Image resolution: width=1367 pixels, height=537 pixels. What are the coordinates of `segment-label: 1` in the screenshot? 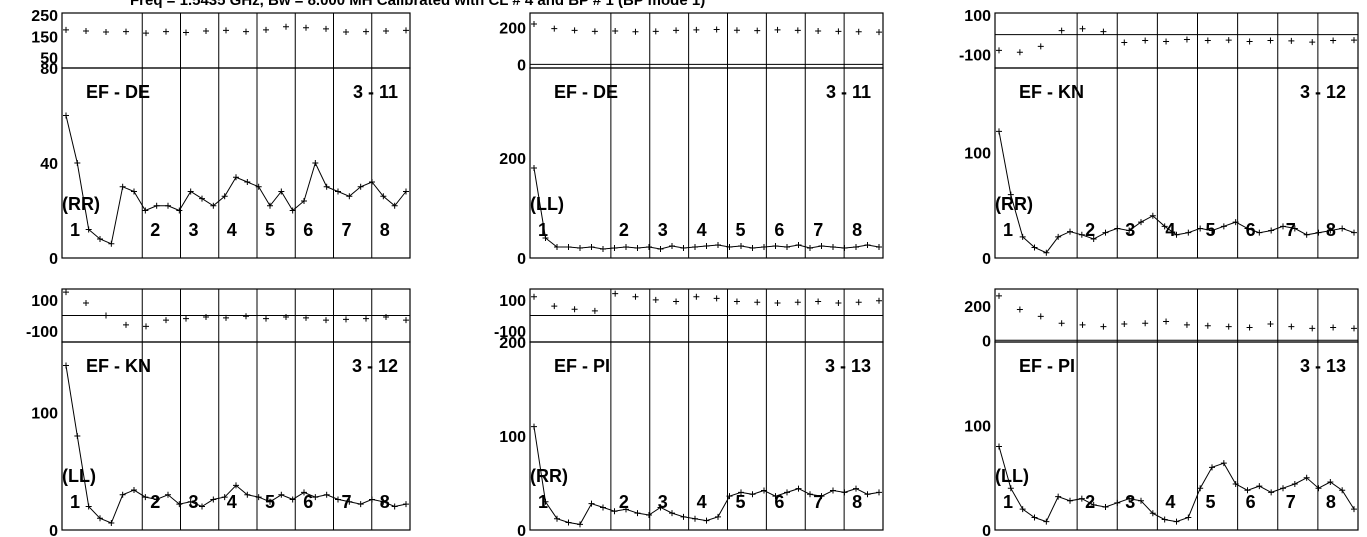 It's located at (1008, 230).